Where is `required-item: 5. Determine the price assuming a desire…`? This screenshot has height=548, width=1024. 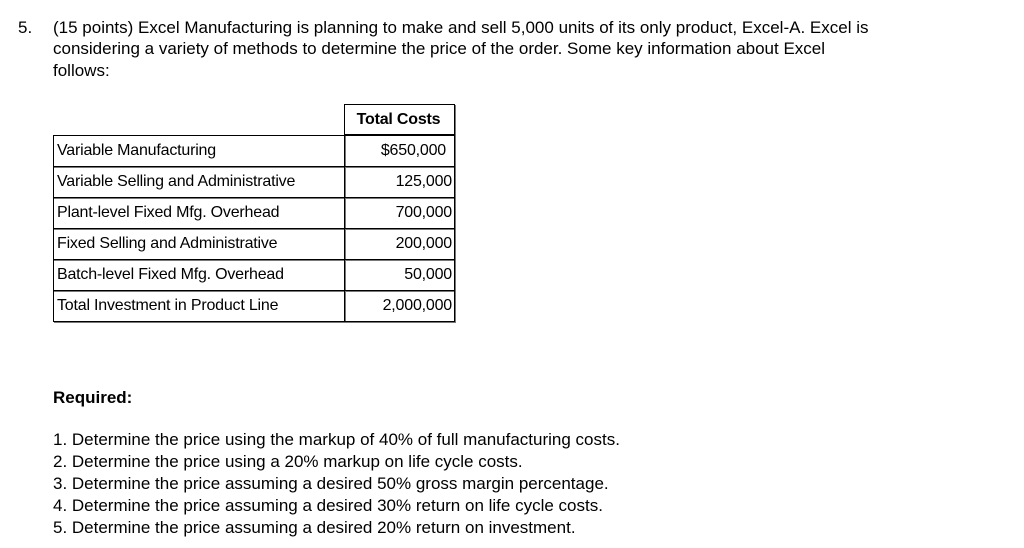 required-item: 5. Determine the price assuming a desire… is located at coordinates (314, 527).